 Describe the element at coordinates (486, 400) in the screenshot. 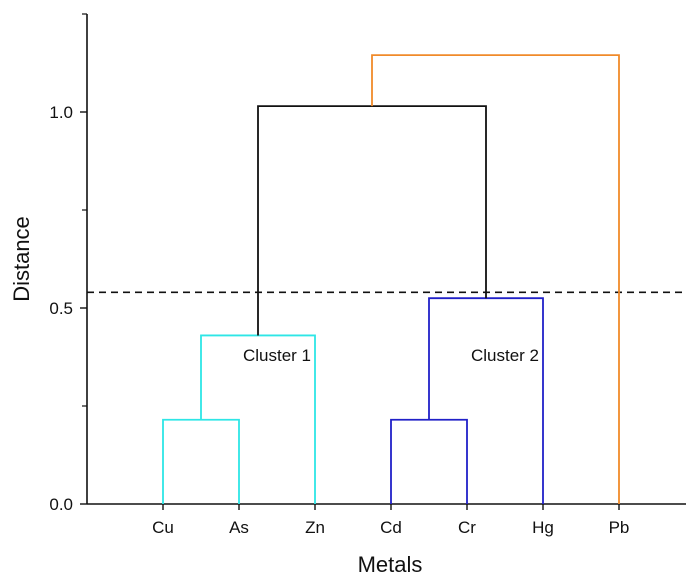

I see `link-cdcr-hg` at that location.